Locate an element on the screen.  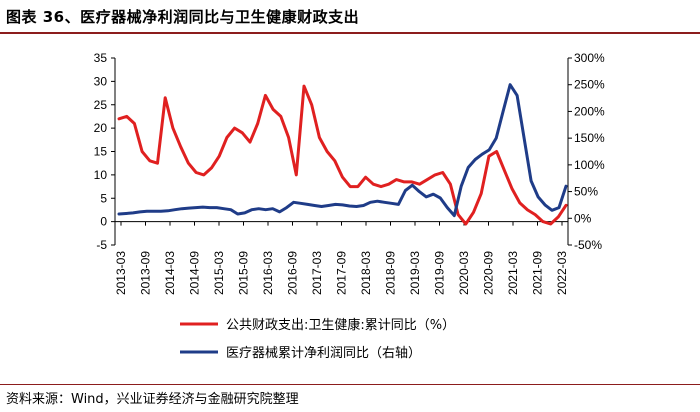
x-tick-label: 2014-03 is located at coordinates (170, 273).